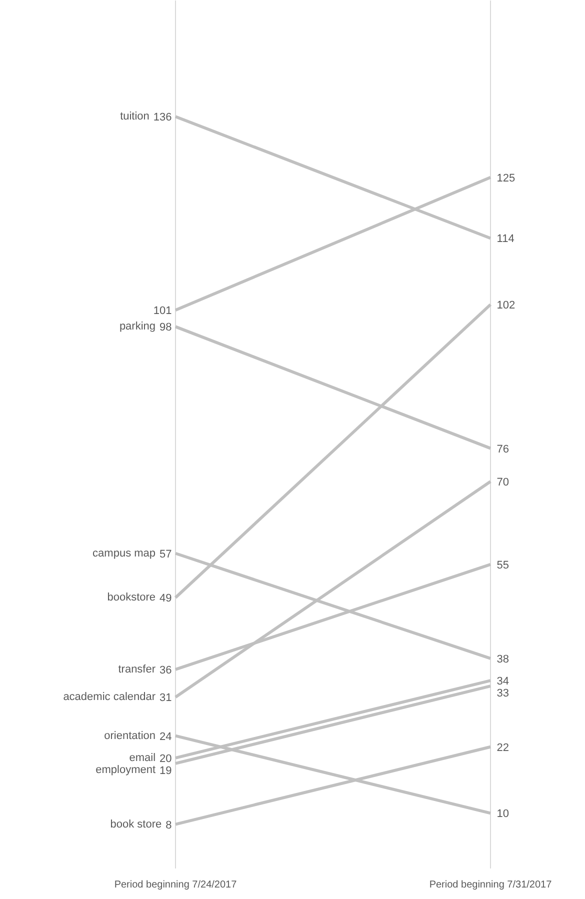  I want to click on series-label: employment, so click(126, 770).